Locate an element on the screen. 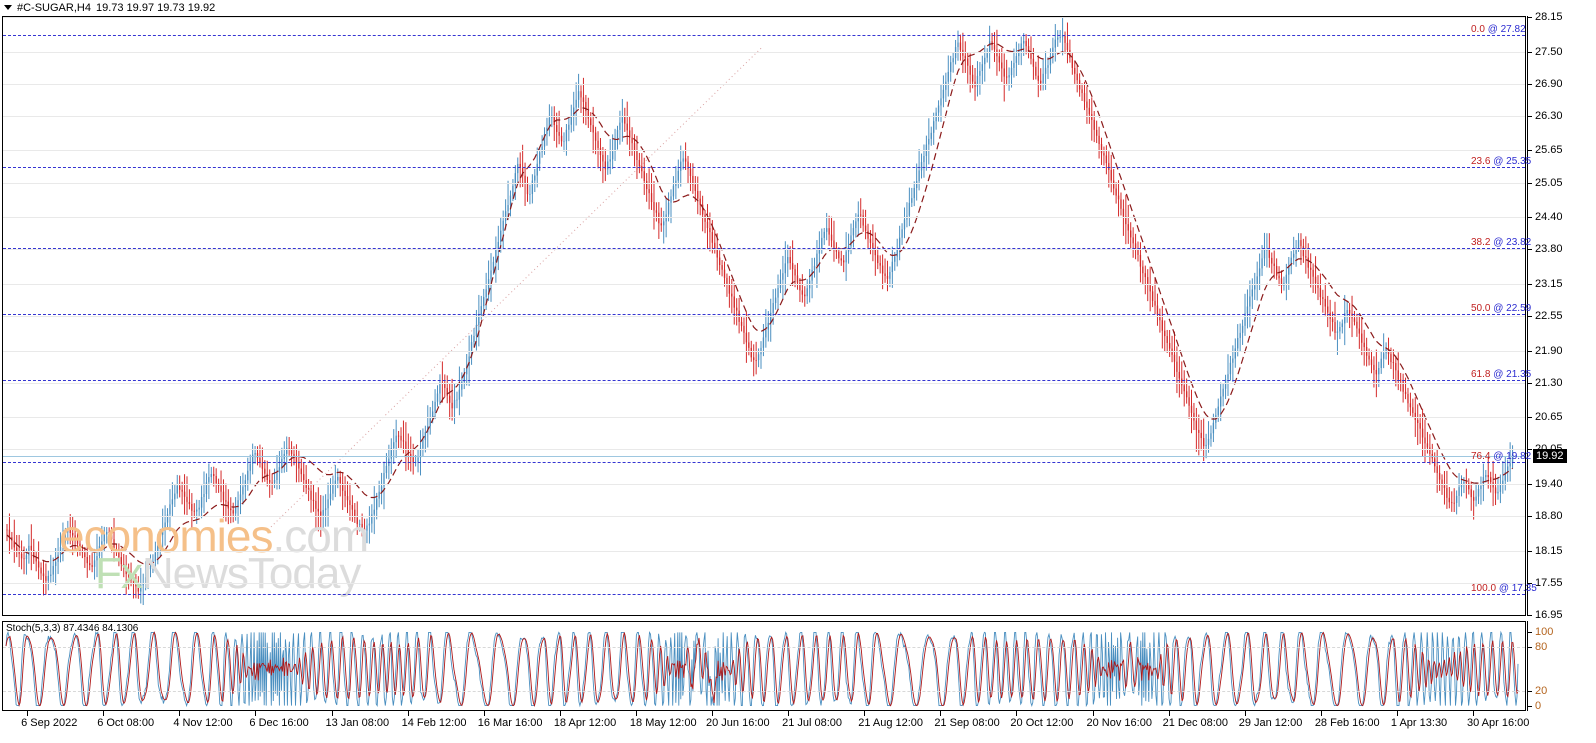  stochastic-axis-line is located at coordinates (1527, 666).